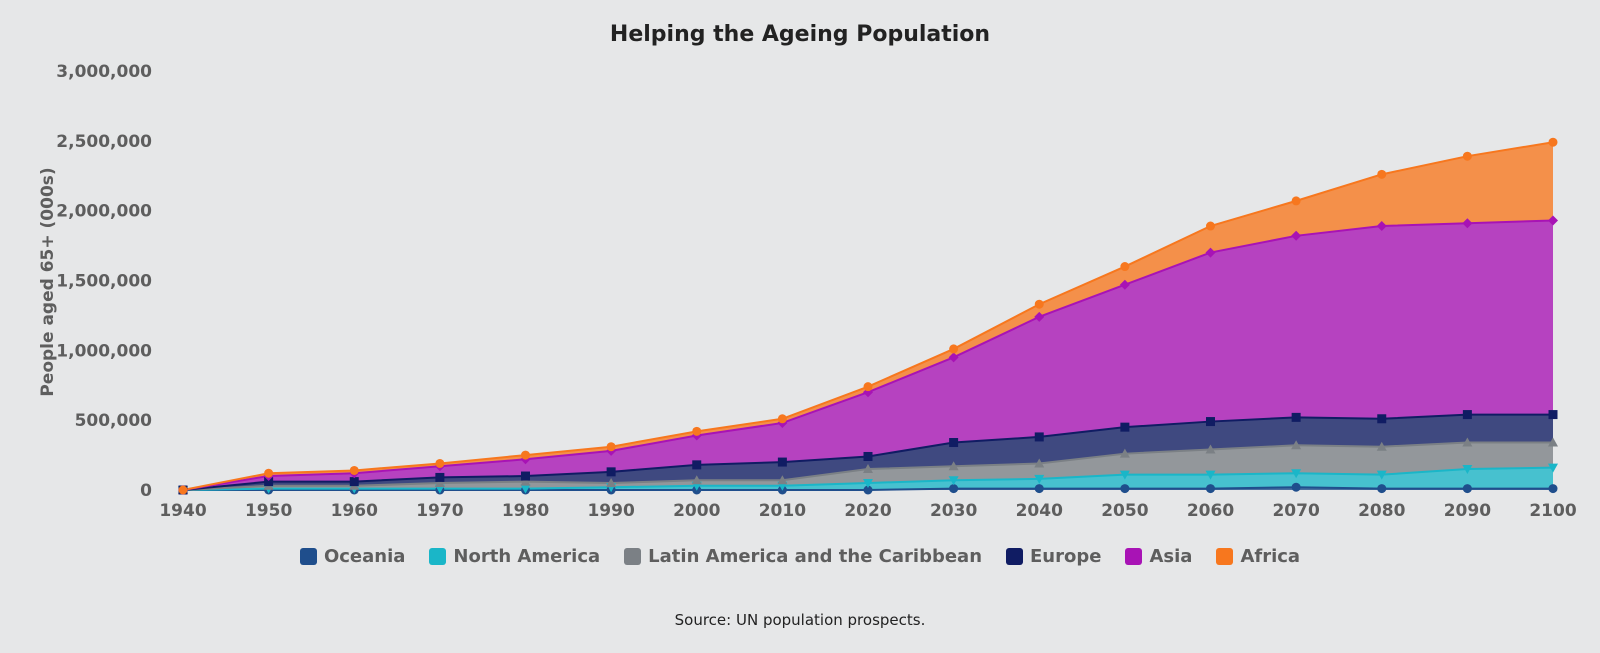 This screenshot has width=1600, height=653. What do you see at coordinates (352, 556) in the screenshot?
I see `legend-item-oceania: Oceania` at bounding box center [352, 556].